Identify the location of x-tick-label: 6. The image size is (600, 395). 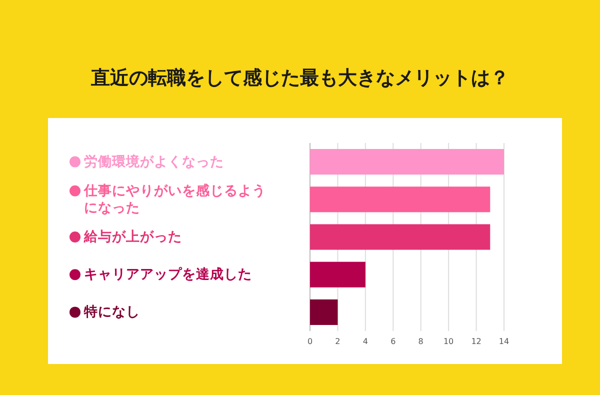
(393, 341).